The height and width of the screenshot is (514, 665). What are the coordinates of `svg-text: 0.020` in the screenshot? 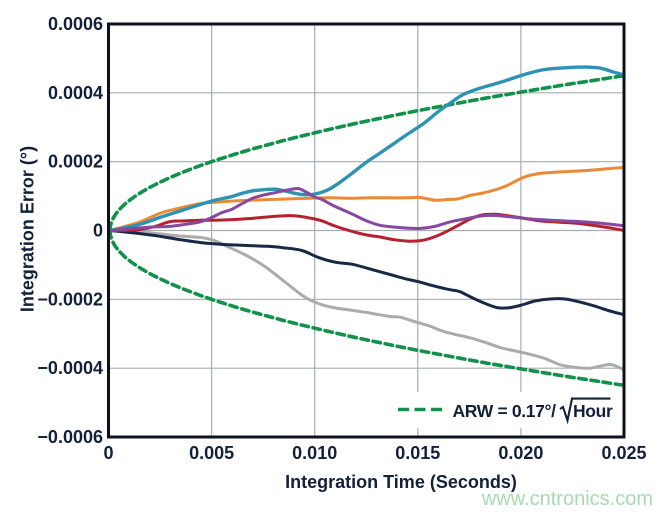 It's located at (520, 453).